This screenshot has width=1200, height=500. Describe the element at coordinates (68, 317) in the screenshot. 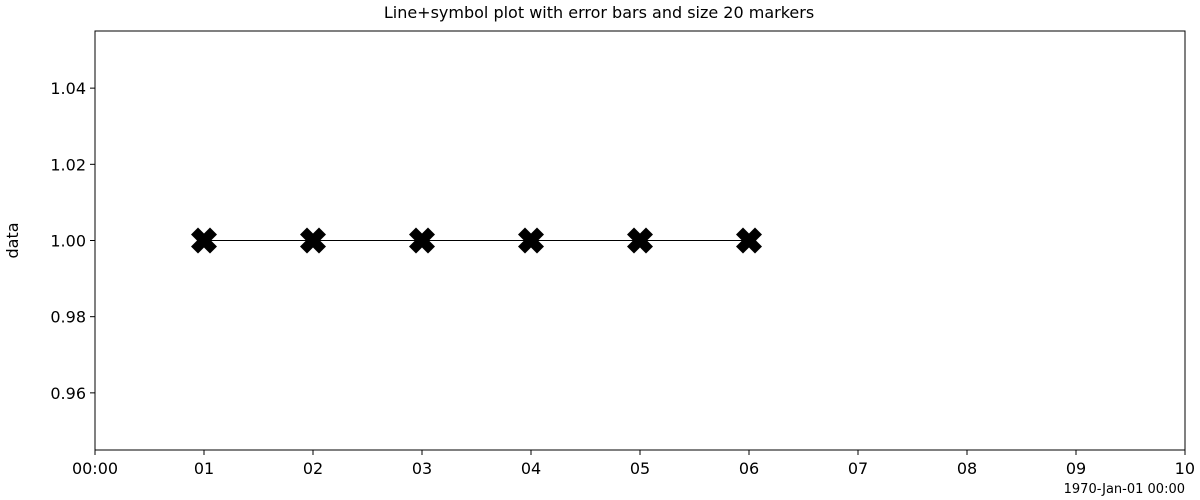

I see `y-tick-label: 0.98` at that location.